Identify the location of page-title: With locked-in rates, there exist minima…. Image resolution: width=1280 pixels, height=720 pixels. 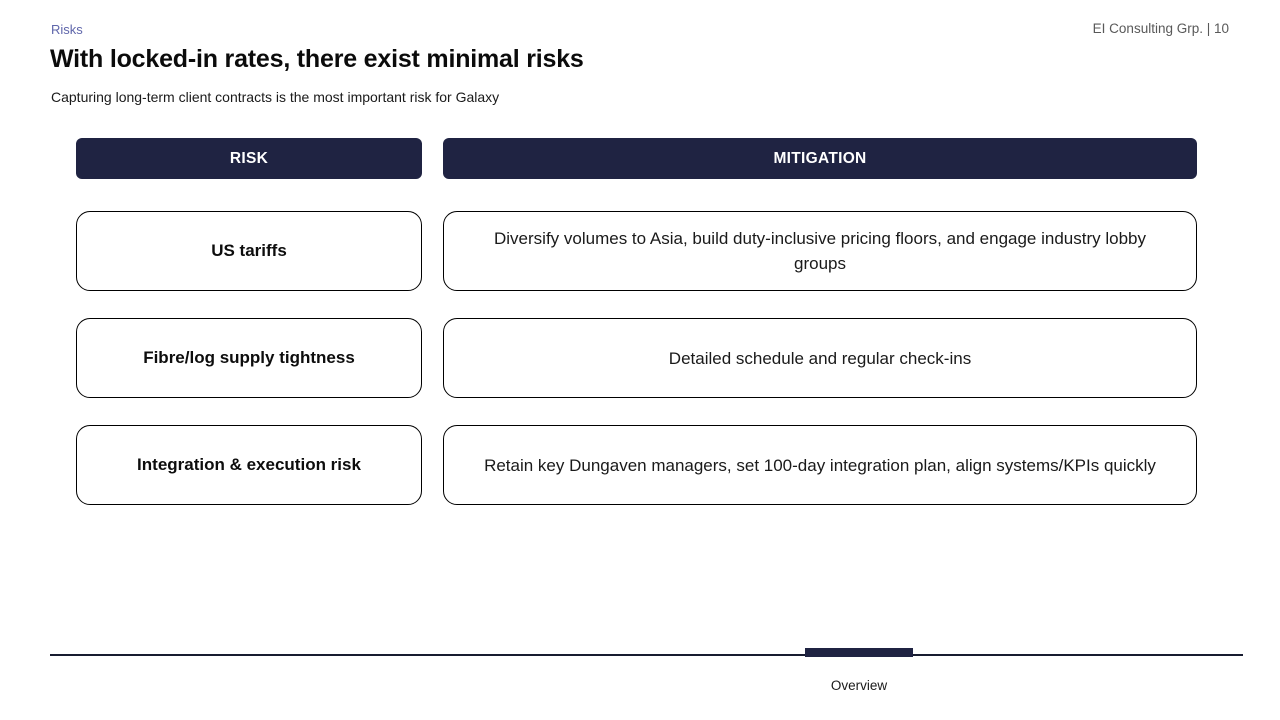
(317, 59).